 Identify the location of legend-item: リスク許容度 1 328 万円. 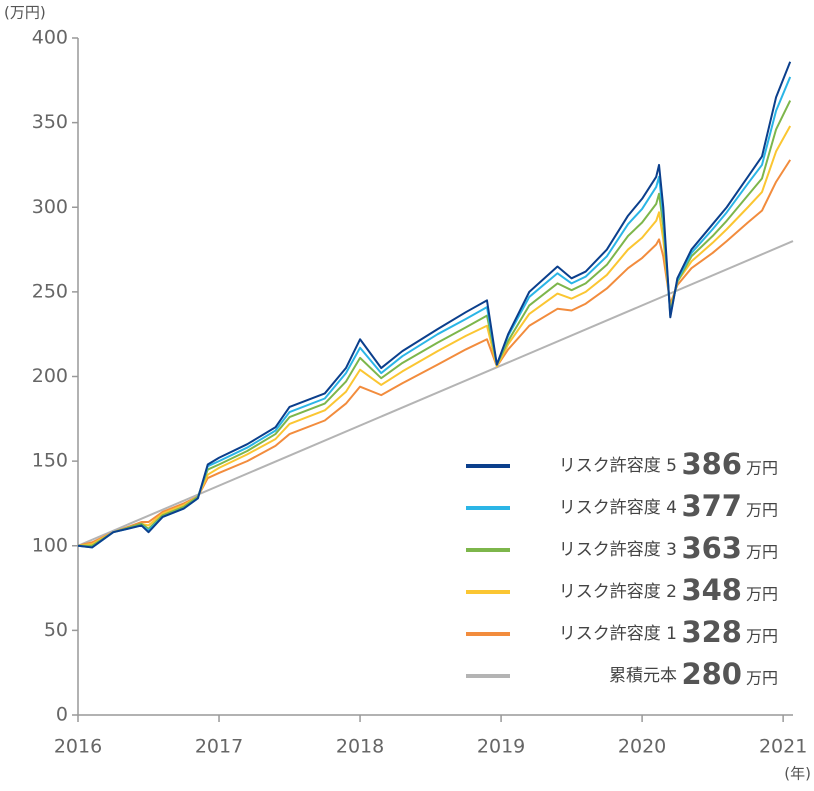
(622, 632).